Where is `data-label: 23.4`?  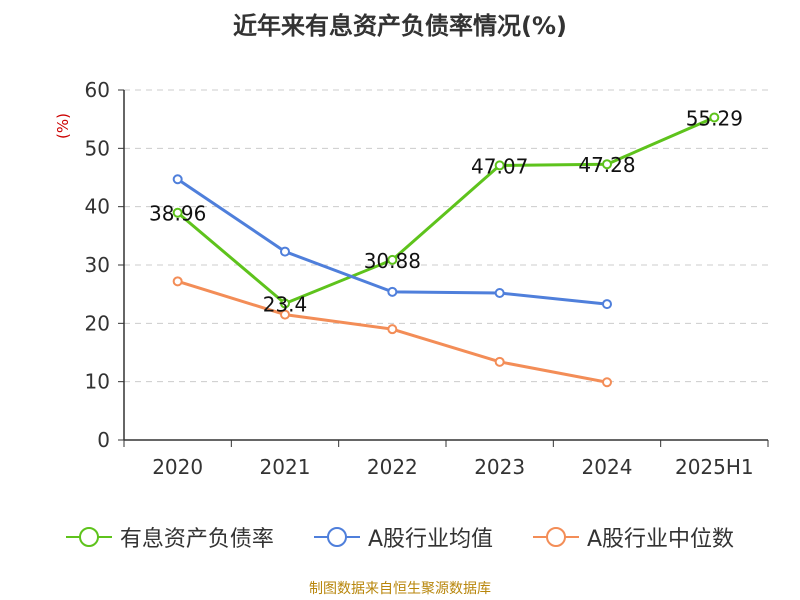
data-label: 23.4 is located at coordinates (285, 305).